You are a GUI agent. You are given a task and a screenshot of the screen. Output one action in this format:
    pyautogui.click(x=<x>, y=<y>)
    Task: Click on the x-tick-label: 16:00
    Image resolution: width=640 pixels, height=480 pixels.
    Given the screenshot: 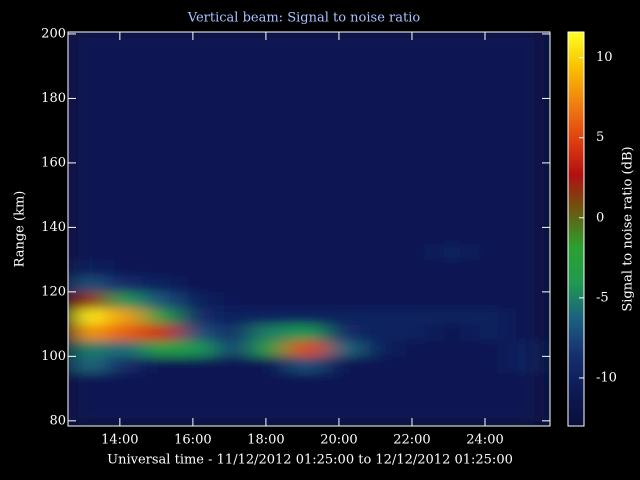 What is the action you would take?
    pyautogui.click(x=192, y=440)
    